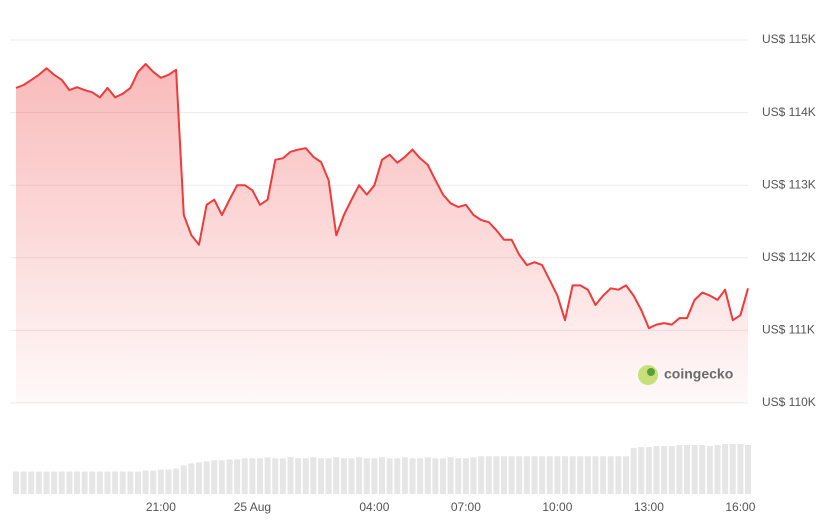  What do you see at coordinates (789, 112) in the screenshot?
I see `y-tick-label: US$ 114K` at bounding box center [789, 112].